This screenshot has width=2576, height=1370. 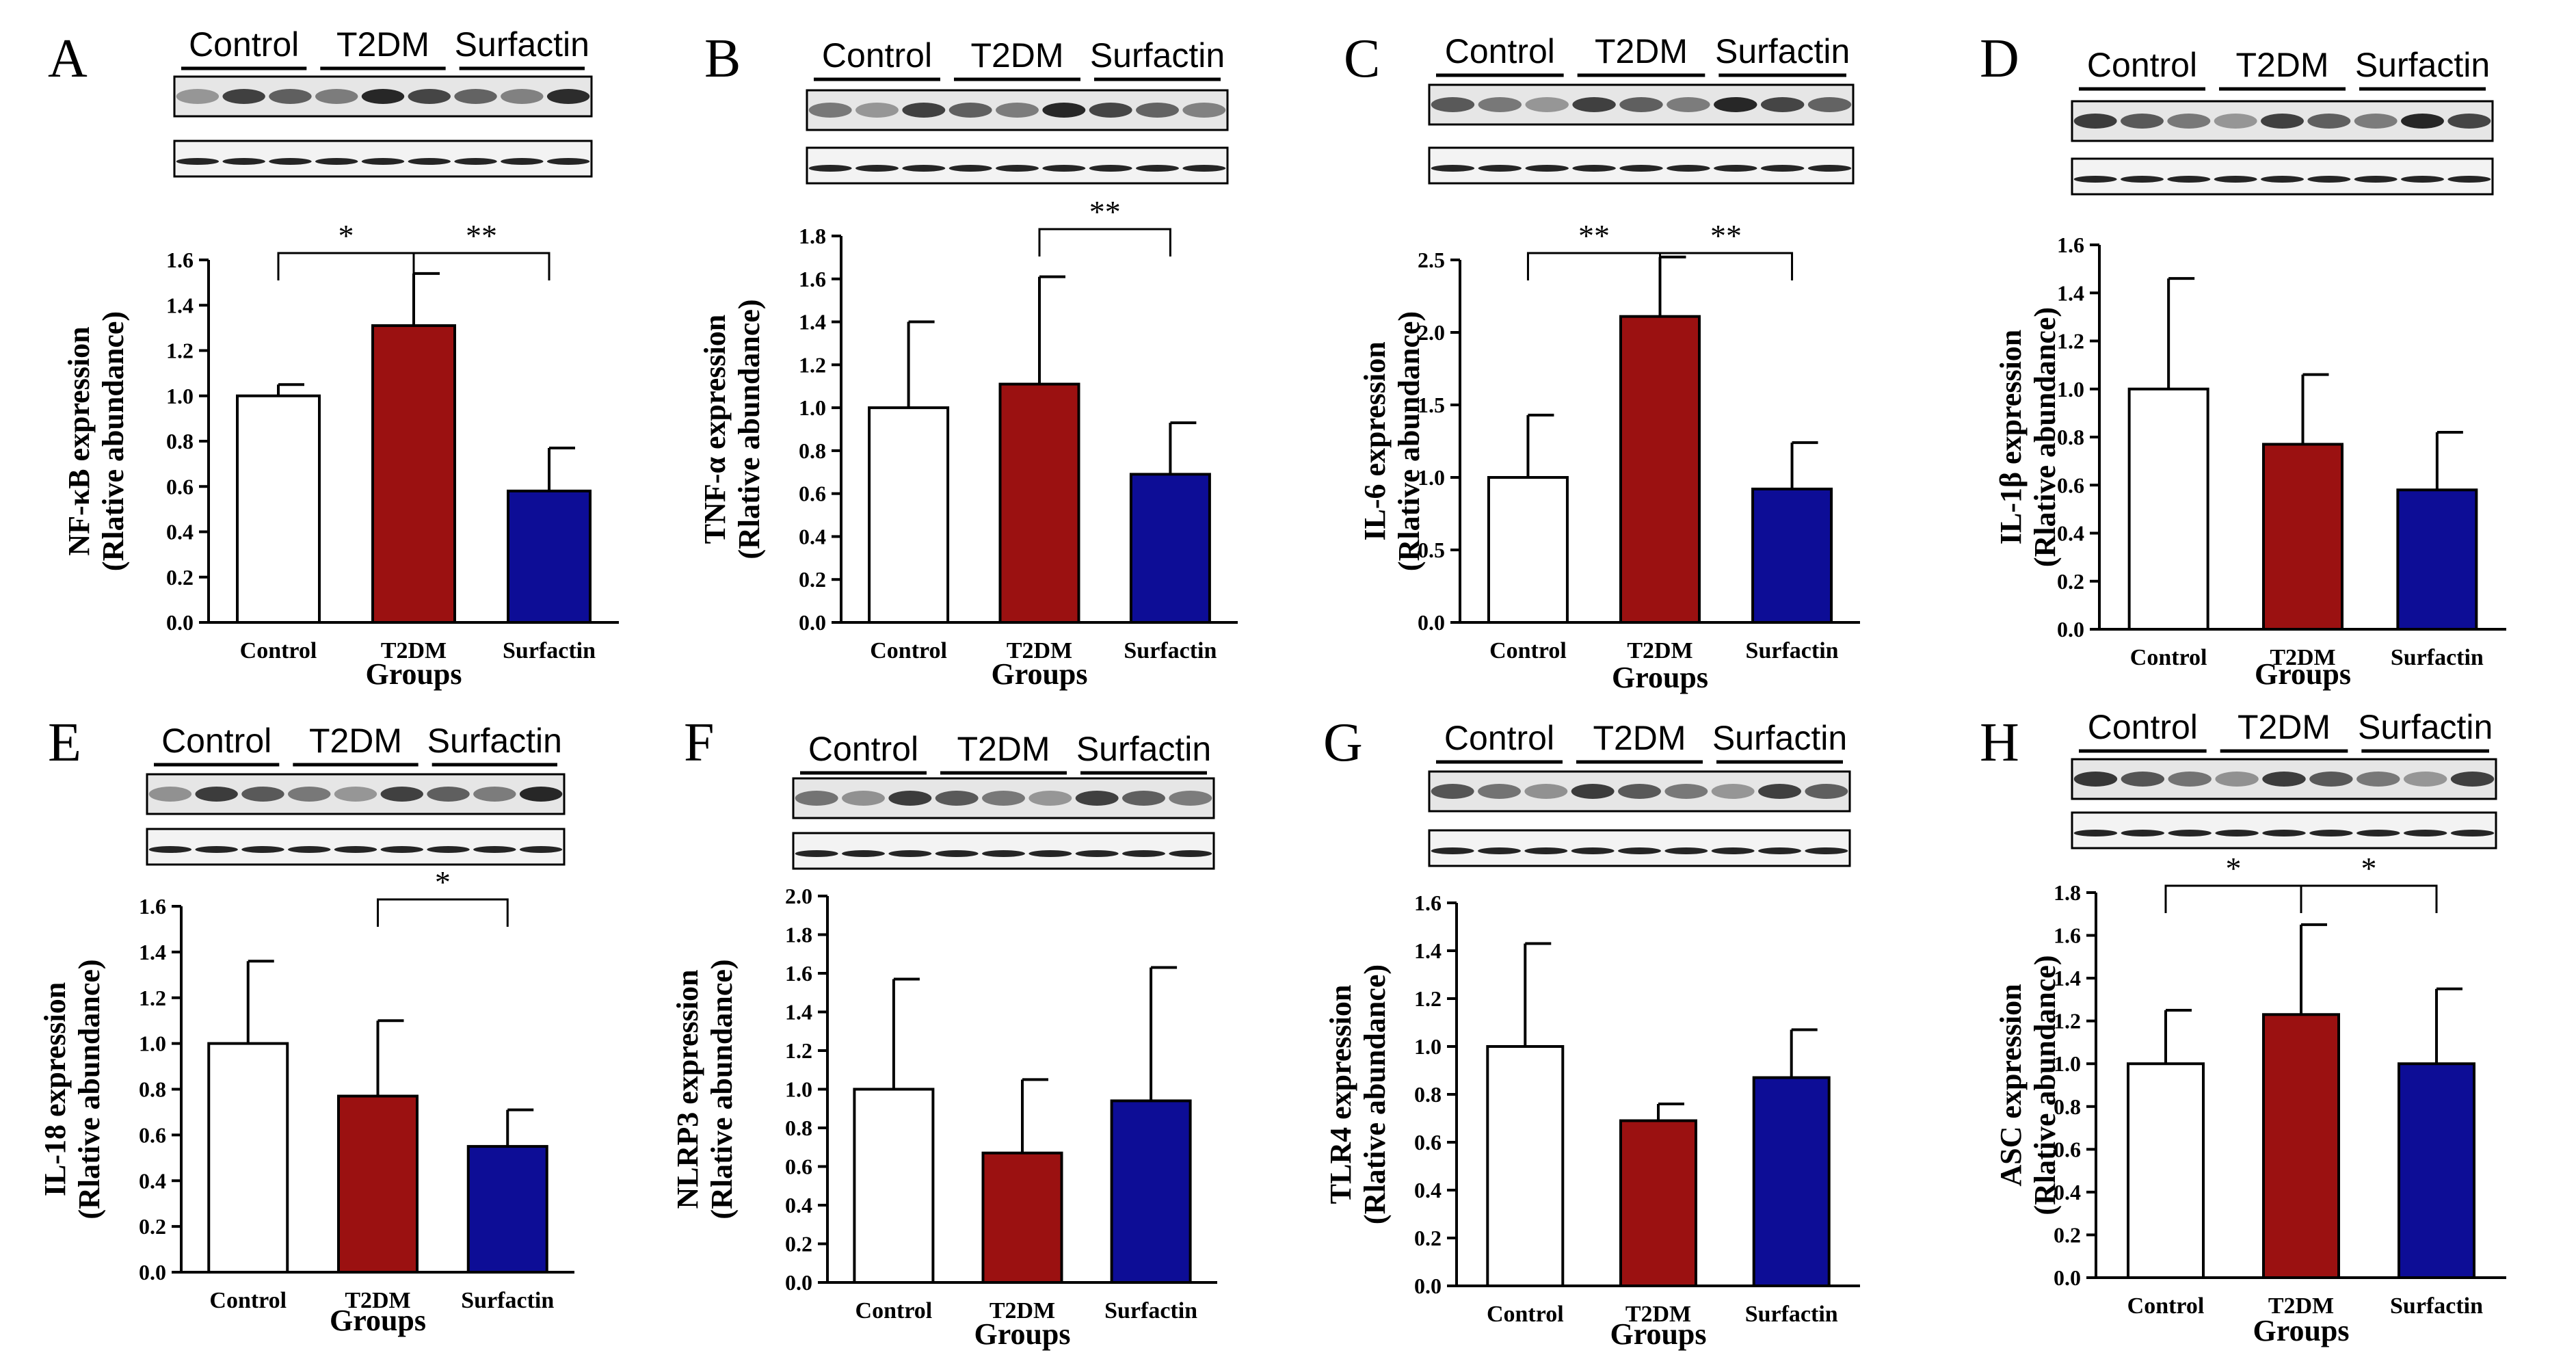 I want to click on y-tick-label: 1.2, so click(x=180, y=351).